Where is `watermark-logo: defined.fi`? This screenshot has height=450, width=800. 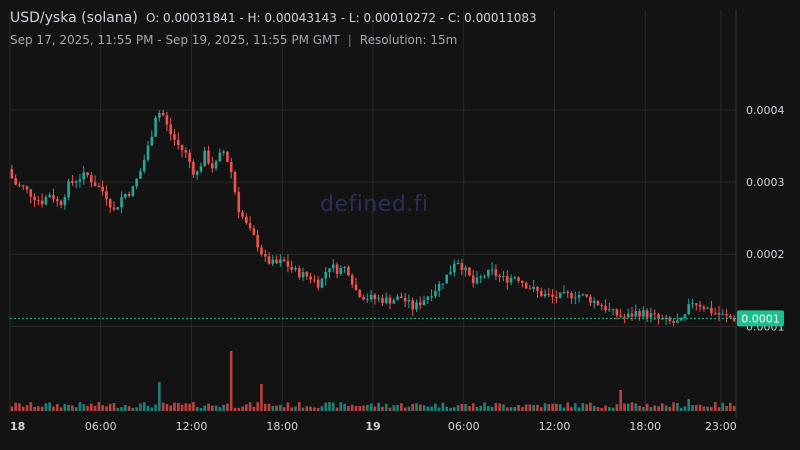
watermark-logo: defined.fi is located at coordinates (374, 204).